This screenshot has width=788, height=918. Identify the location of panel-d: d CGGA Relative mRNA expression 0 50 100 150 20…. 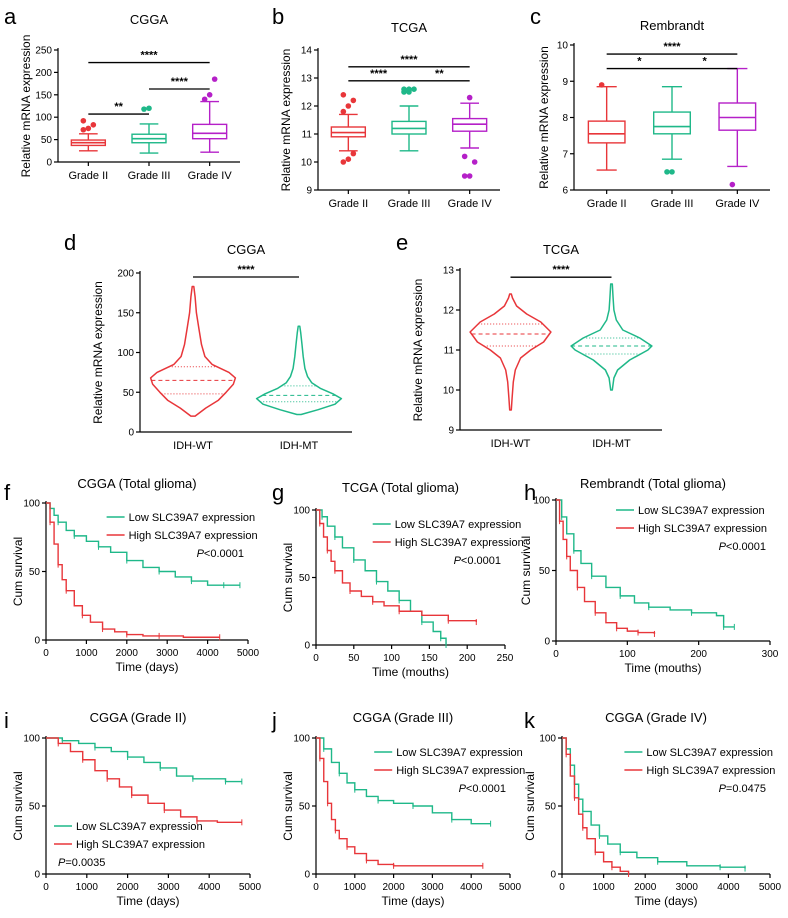
(208, 341).